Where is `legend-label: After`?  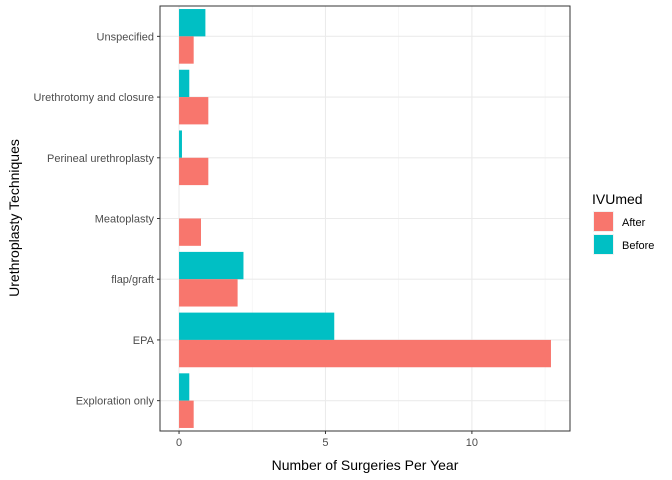 legend-label: After is located at coordinates (634, 223).